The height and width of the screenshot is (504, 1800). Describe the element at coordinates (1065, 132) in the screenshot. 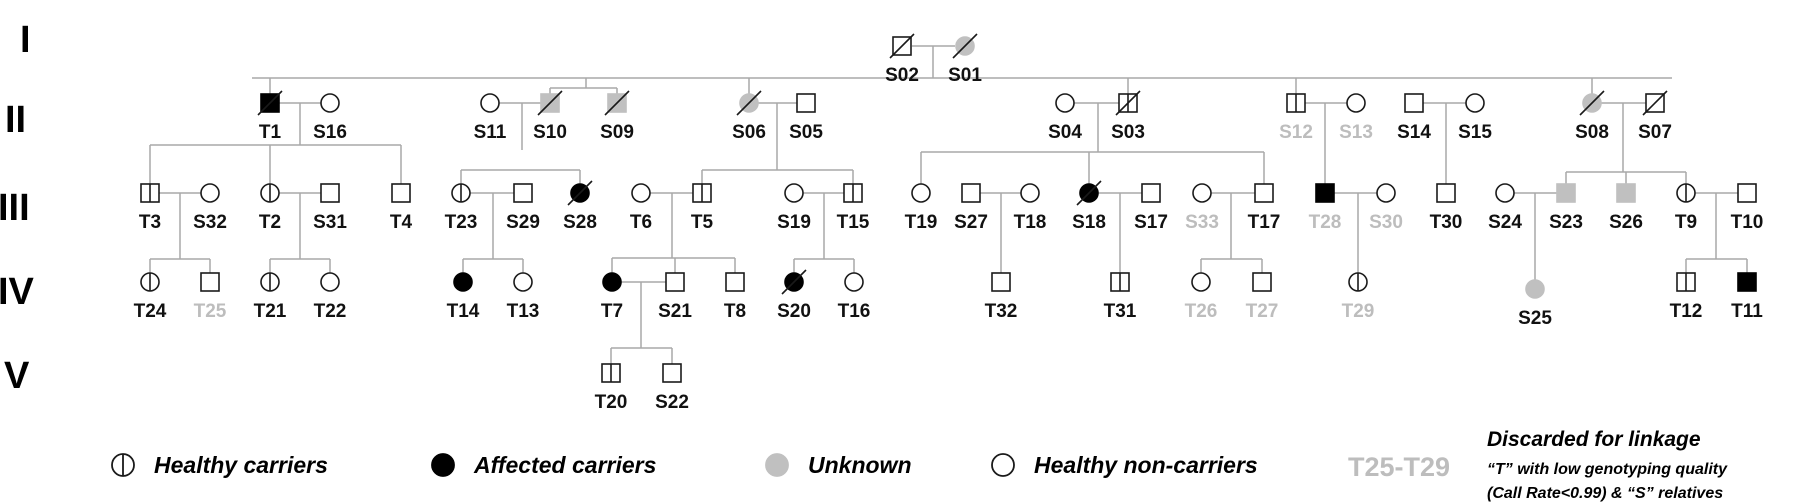

I see `individual-label: S04` at that location.